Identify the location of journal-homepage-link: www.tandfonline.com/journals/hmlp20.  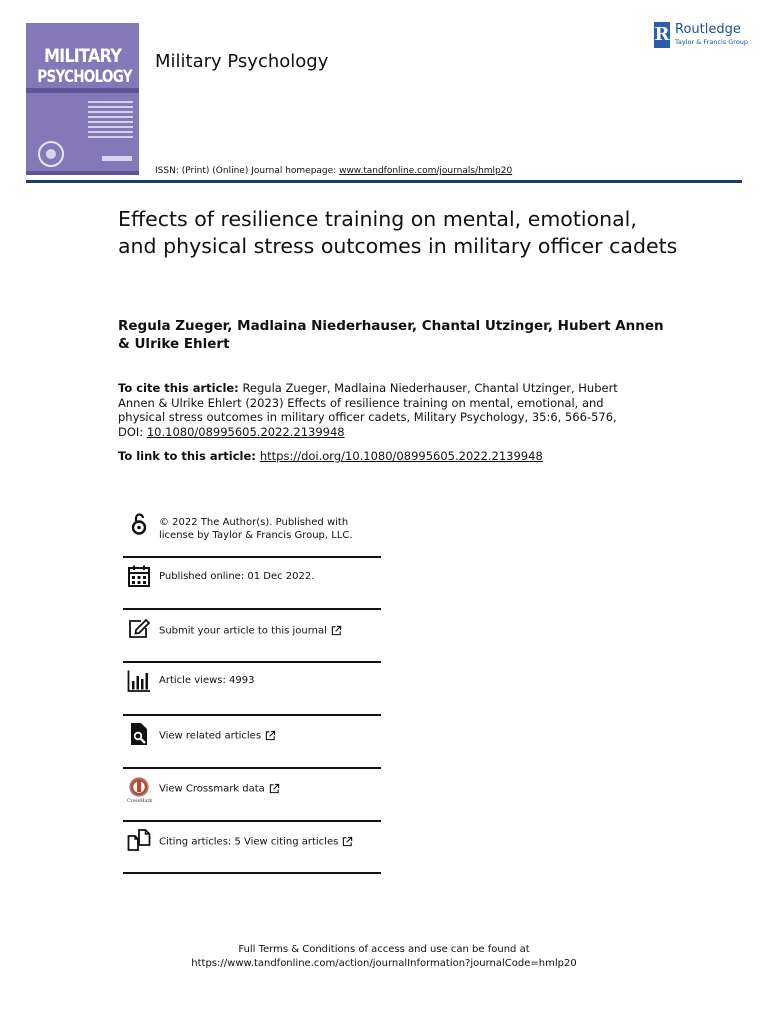
(426, 171).